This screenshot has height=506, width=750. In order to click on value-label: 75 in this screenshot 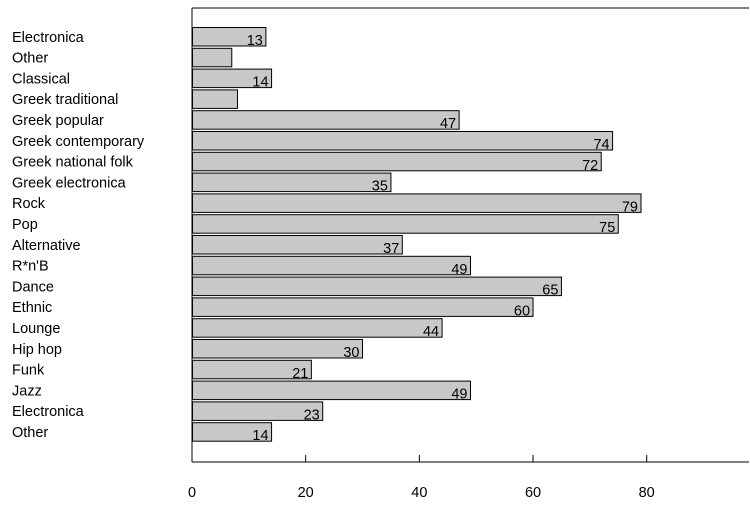, I will do `click(607, 228)`.